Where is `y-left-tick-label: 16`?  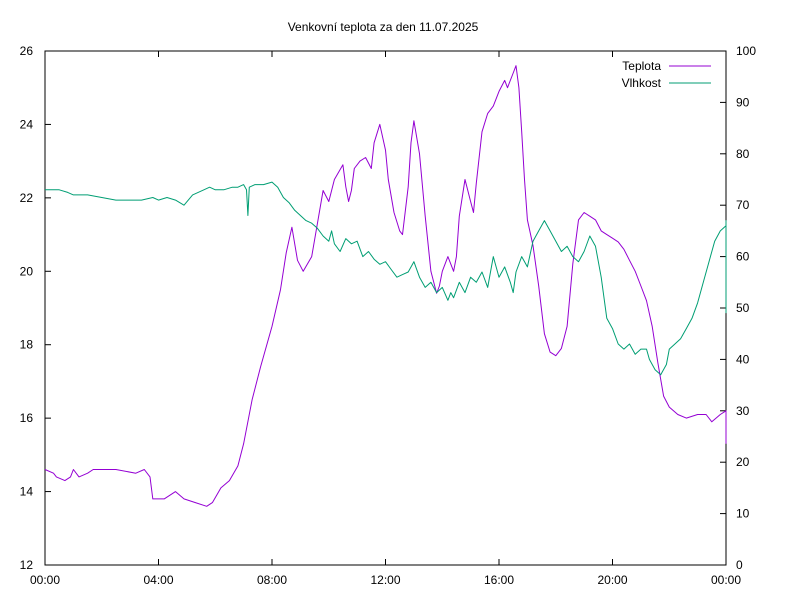 y-left-tick-label: 16 is located at coordinates (27, 418).